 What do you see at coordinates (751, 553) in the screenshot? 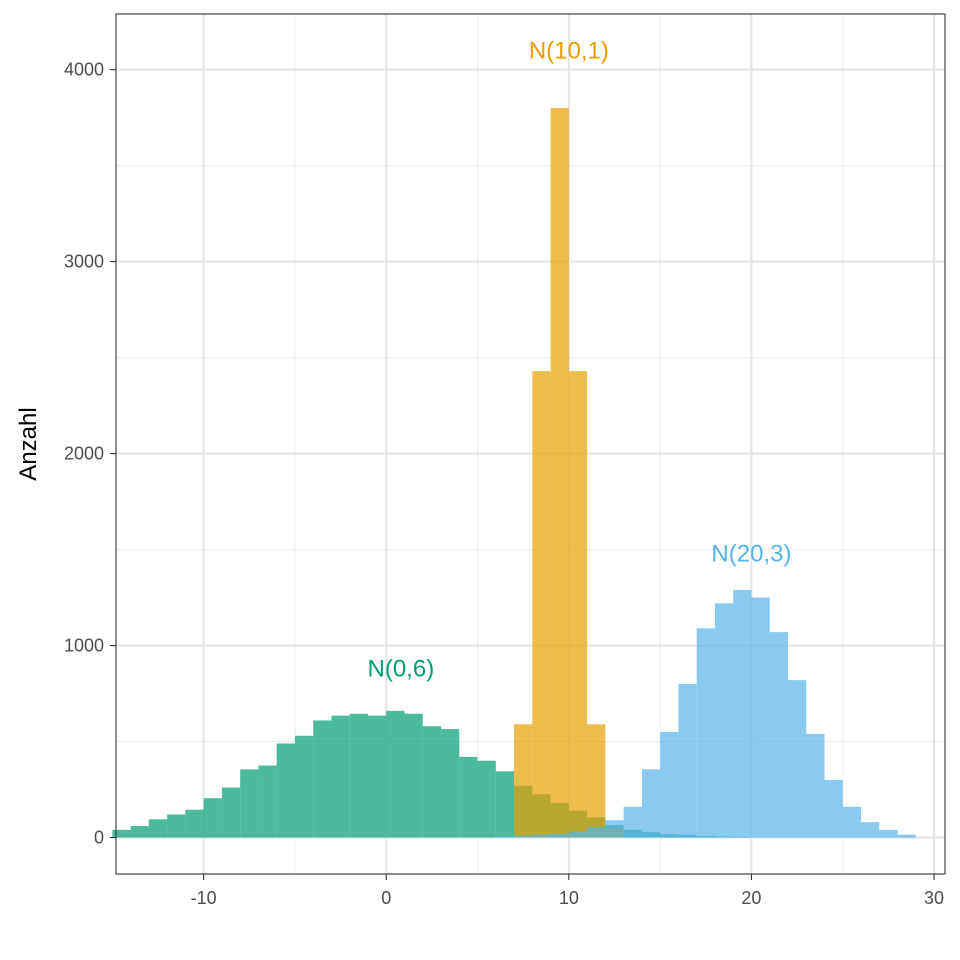
I see `series-label: N(20,3)` at bounding box center [751, 553].